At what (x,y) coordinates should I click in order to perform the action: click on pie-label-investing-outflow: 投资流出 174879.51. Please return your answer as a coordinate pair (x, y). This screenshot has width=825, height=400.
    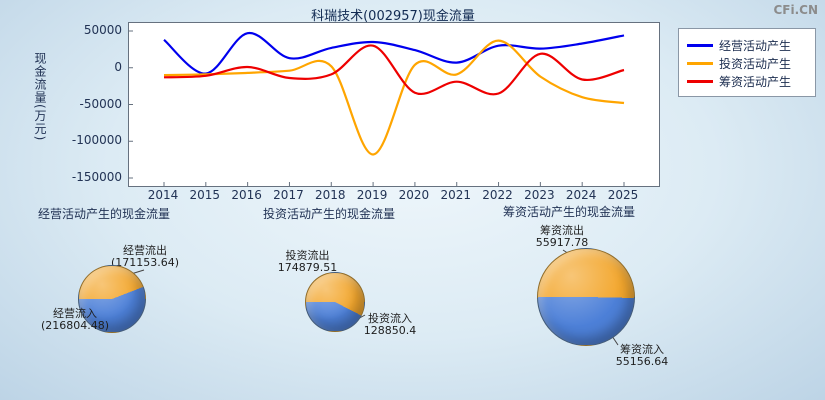
    Looking at the image, I should click on (307, 262).